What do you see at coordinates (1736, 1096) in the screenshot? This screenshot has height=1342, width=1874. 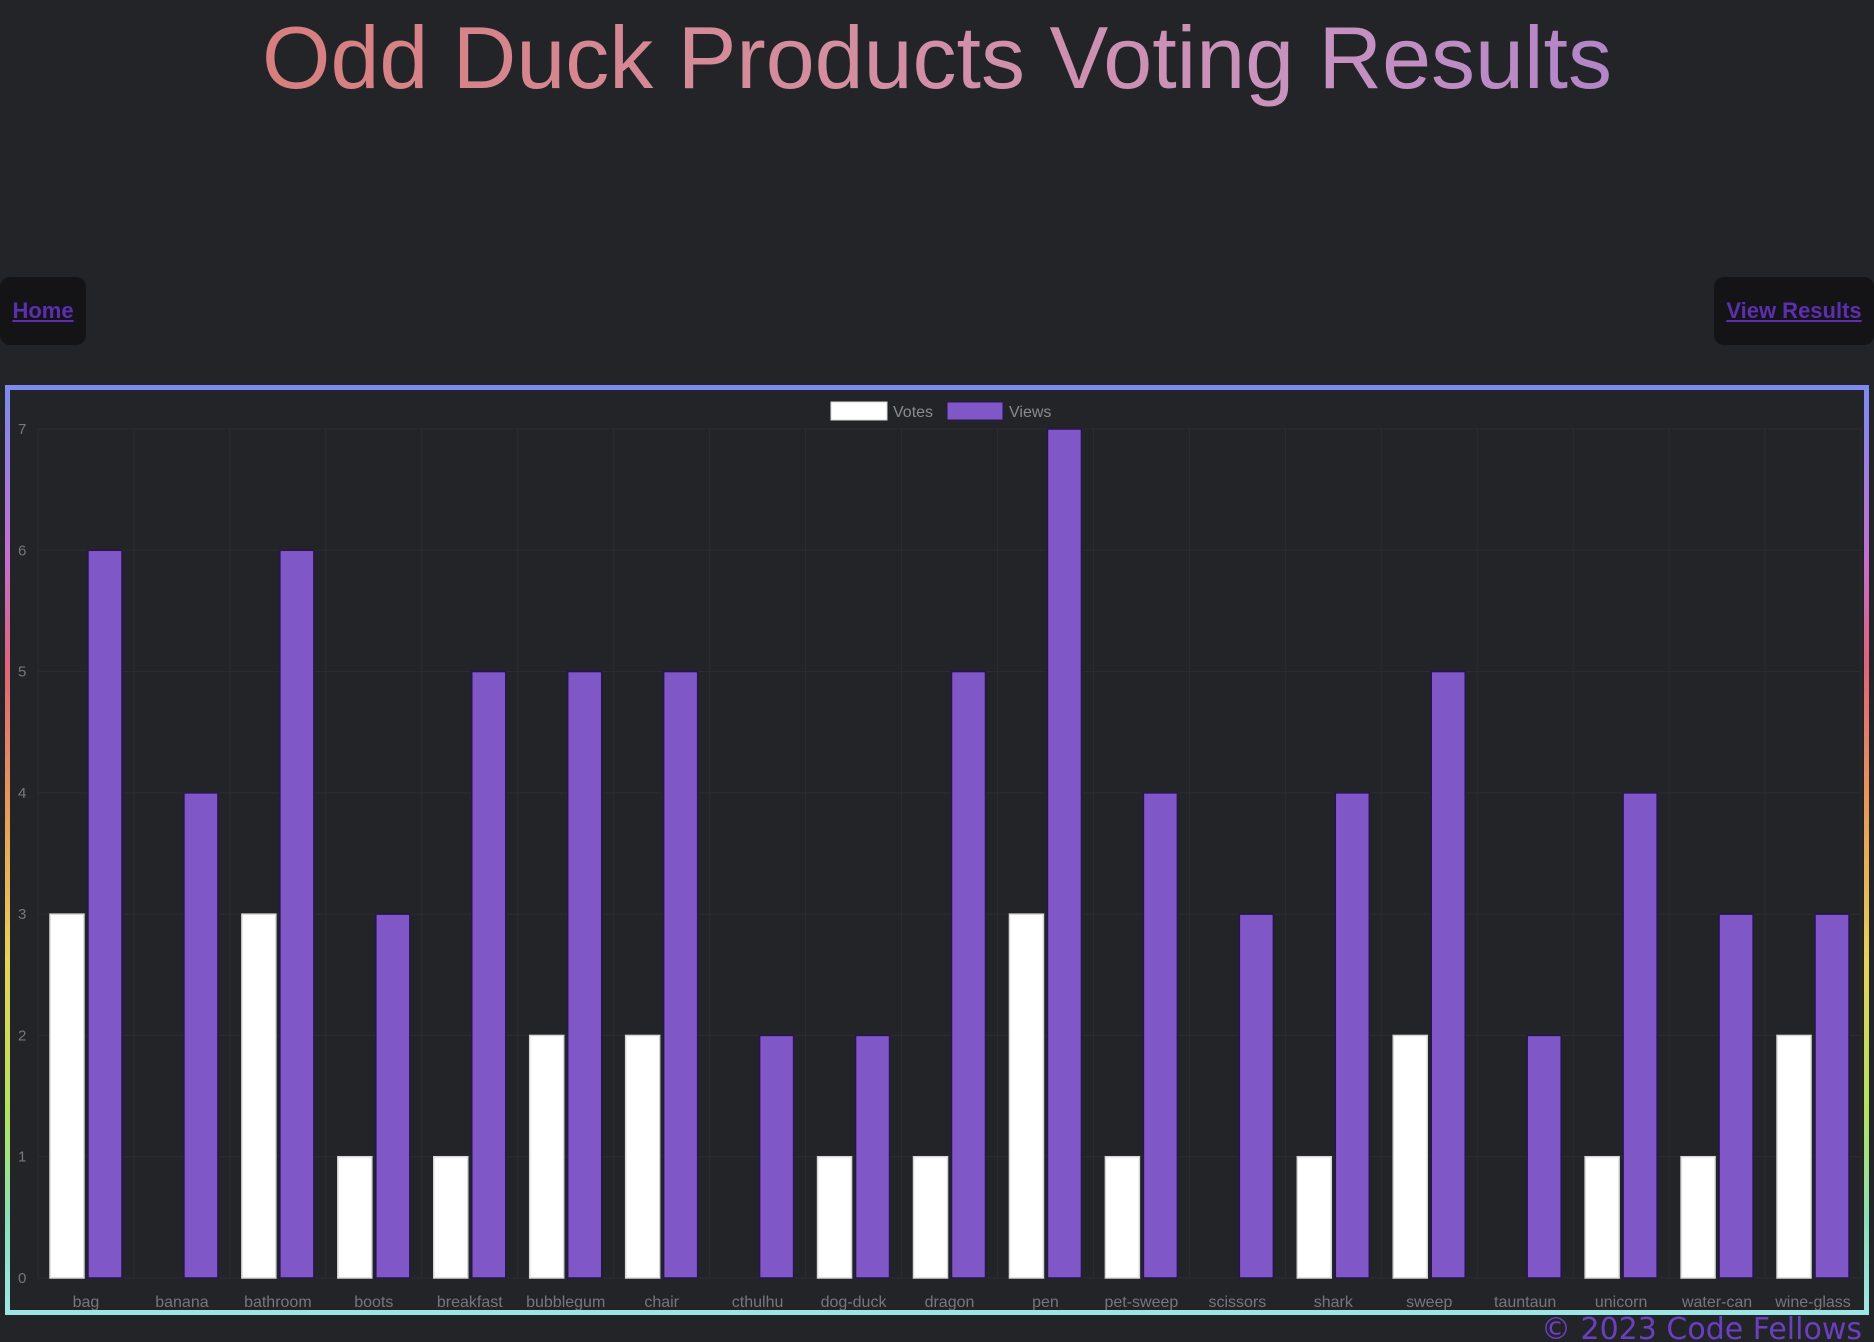 I see `views-bar-water-can` at bounding box center [1736, 1096].